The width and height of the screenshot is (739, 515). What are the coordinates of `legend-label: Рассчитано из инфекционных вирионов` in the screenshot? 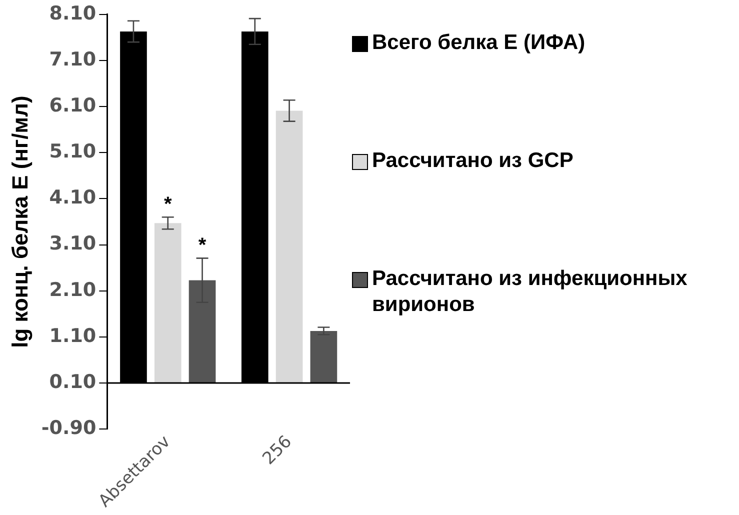 It's located at (530, 292).